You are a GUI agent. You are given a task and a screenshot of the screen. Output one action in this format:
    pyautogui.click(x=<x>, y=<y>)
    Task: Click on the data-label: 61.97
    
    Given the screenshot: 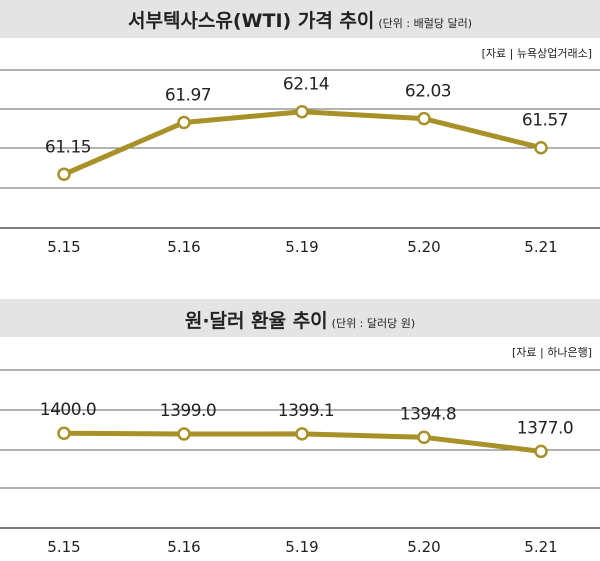 What is the action you would take?
    pyautogui.click(x=188, y=95)
    